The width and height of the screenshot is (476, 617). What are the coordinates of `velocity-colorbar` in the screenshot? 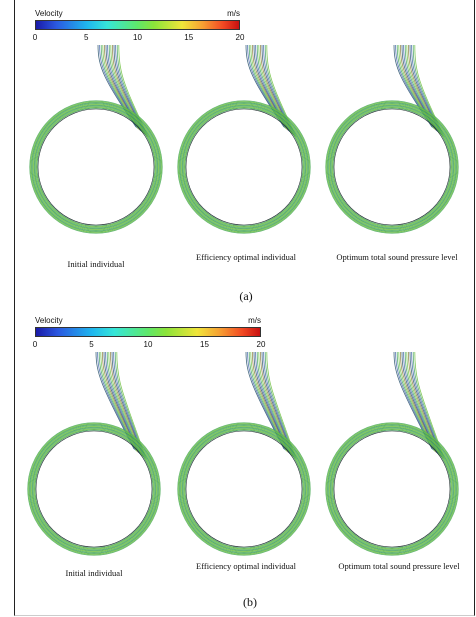 It's located at (148, 332).